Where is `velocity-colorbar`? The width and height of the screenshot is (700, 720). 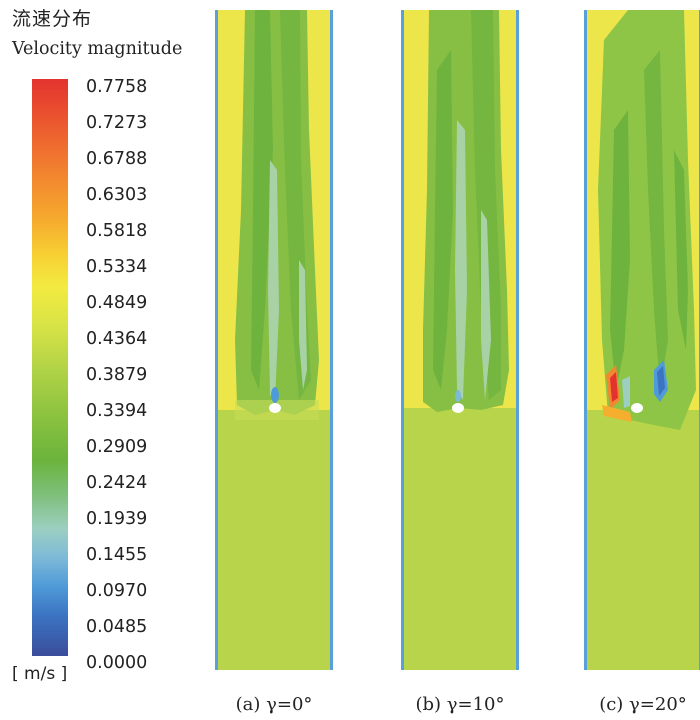 velocity-colorbar is located at coordinates (50, 367).